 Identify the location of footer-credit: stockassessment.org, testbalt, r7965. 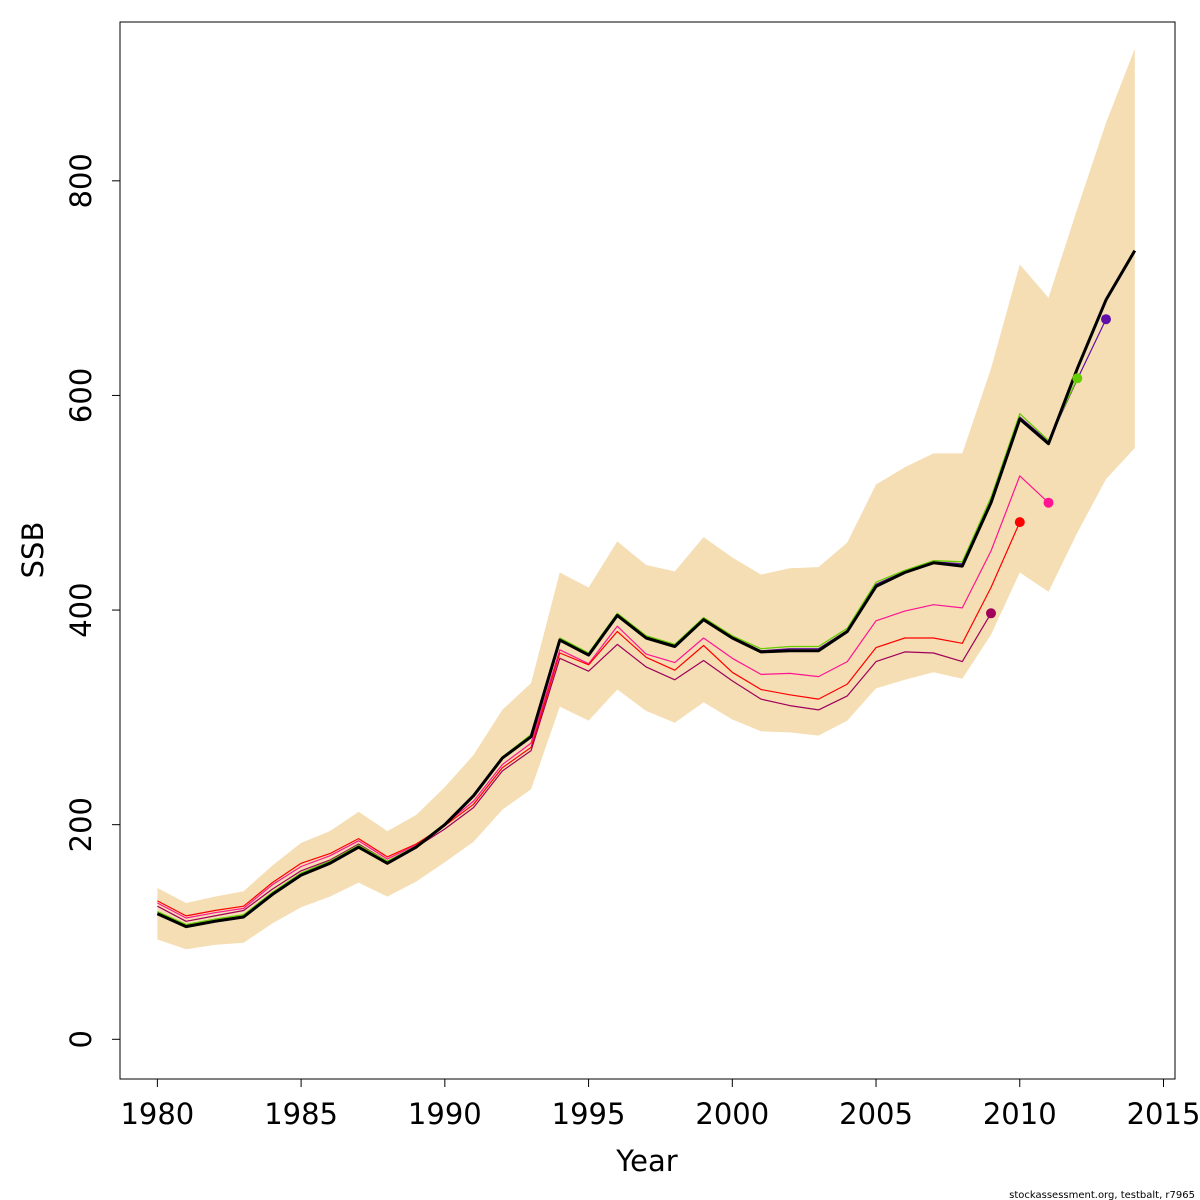
(1102, 1195).